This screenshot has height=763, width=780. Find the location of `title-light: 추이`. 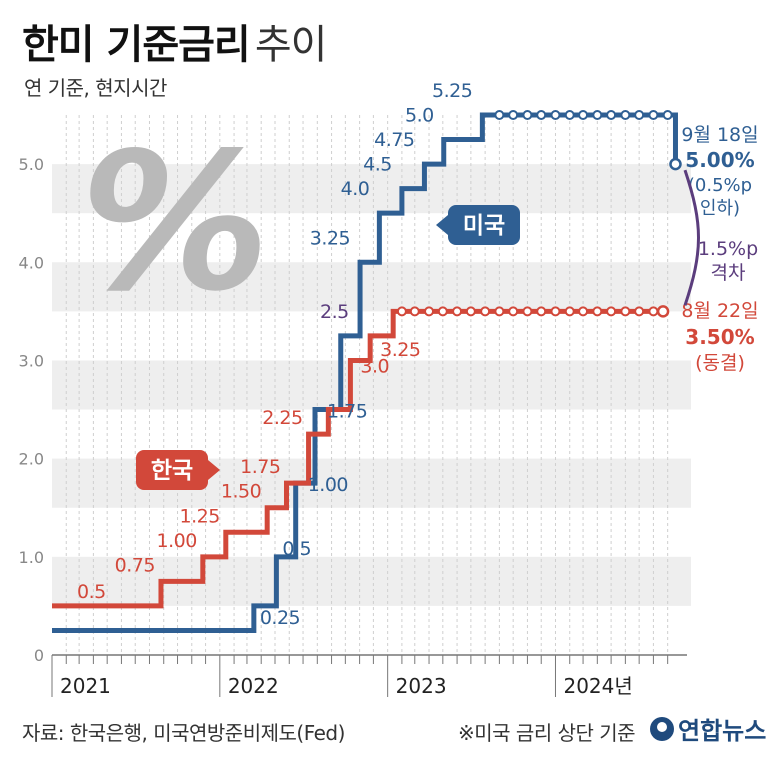

title-light: 추이 is located at coordinates (291, 45).